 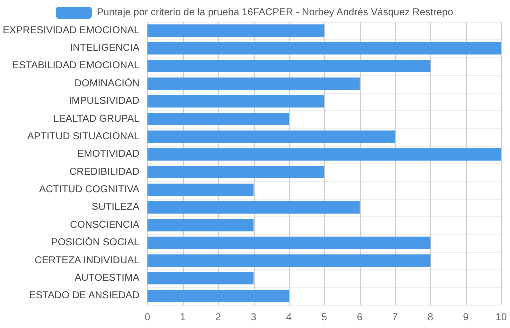 What do you see at coordinates (325, 318) in the screenshot?
I see `x-tick-label: 5` at bounding box center [325, 318].